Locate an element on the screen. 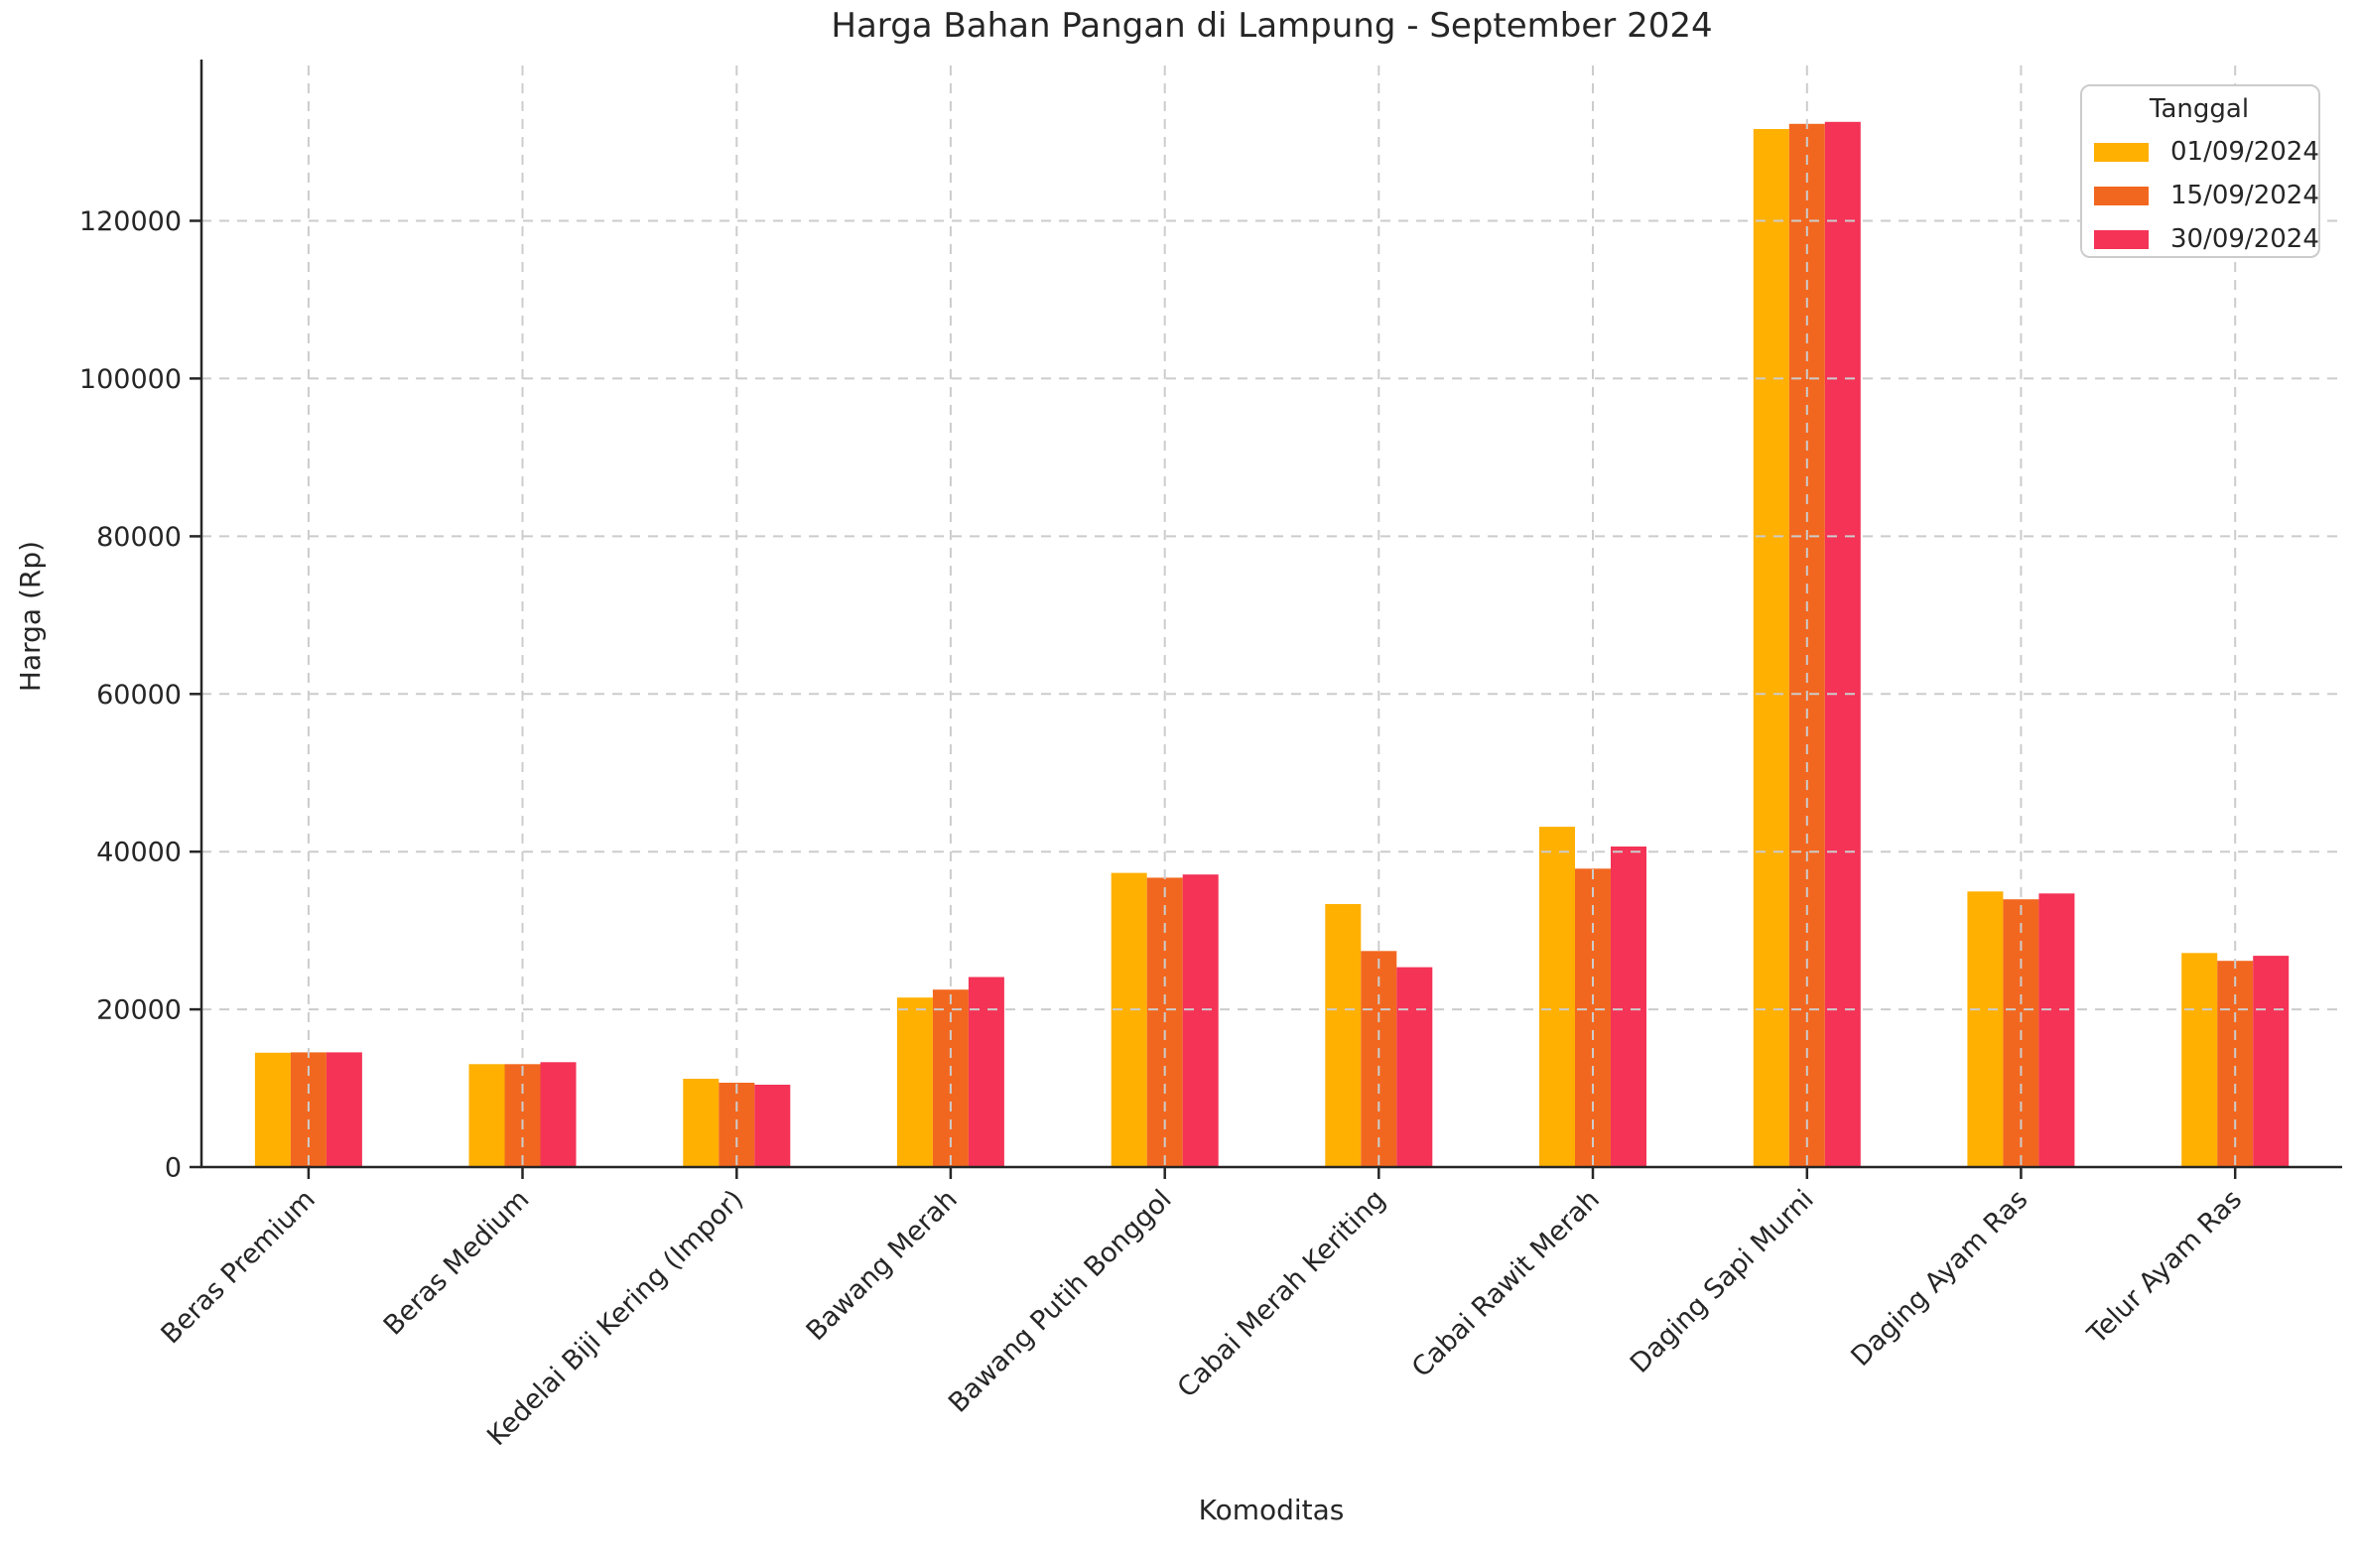 The width and height of the screenshot is (2361, 1568). y-tick-label-60000: 60000 is located at coordinates (139, 695).